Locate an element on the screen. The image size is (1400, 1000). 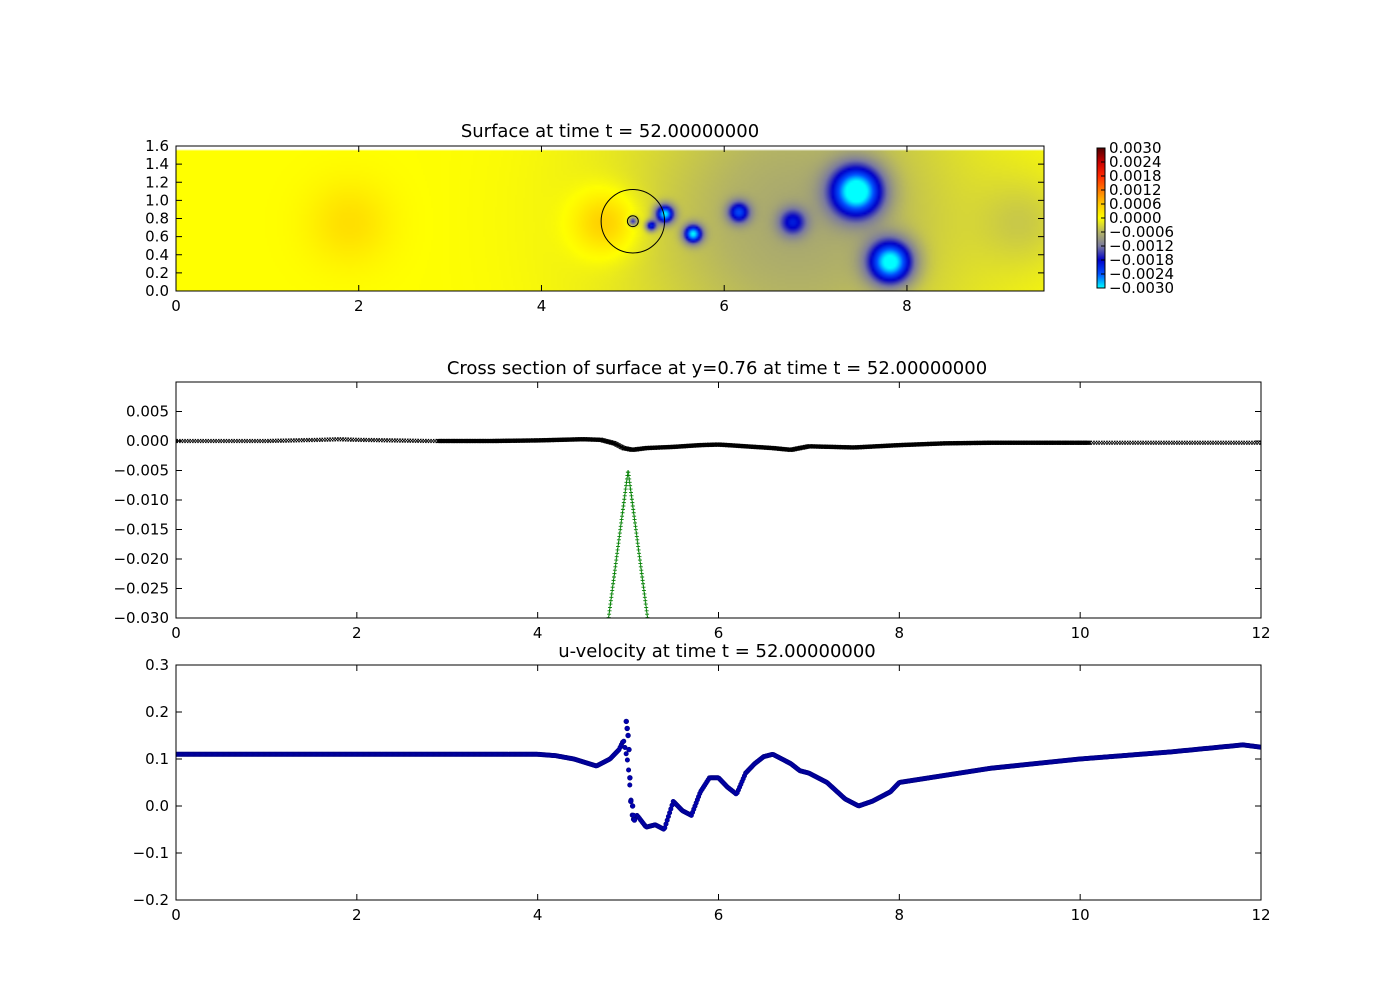
u-velocity-ytick-label: 0.1 is located at coordinates (157, 759).